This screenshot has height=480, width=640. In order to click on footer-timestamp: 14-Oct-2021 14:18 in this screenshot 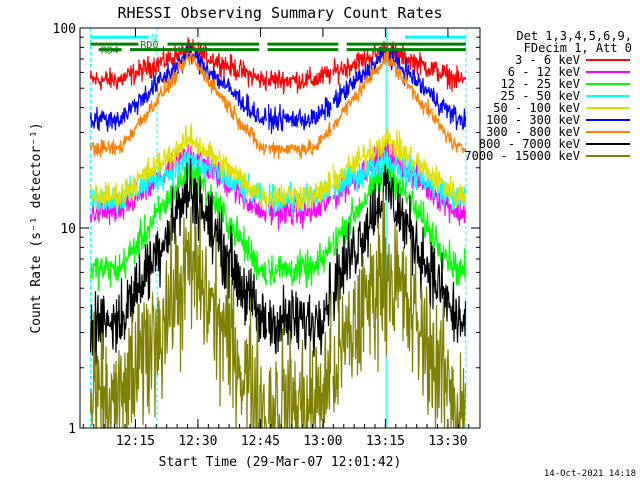, I will do `click(590, 474)`.